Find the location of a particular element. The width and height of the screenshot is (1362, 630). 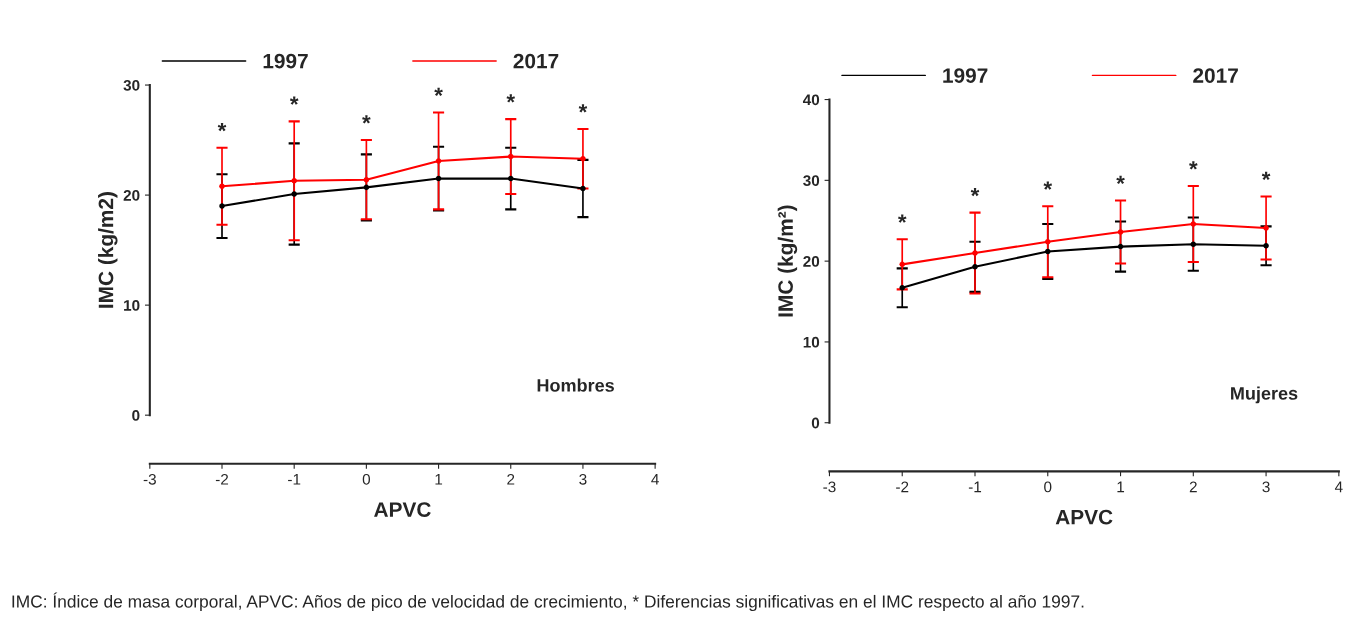

text: IMC: Índice de masa corporal, APVC: Años de pico de velocidad de crecimiento, * Diferencias significativas en el IMC respecto al año 1997. is located at coordinates (548, 602).